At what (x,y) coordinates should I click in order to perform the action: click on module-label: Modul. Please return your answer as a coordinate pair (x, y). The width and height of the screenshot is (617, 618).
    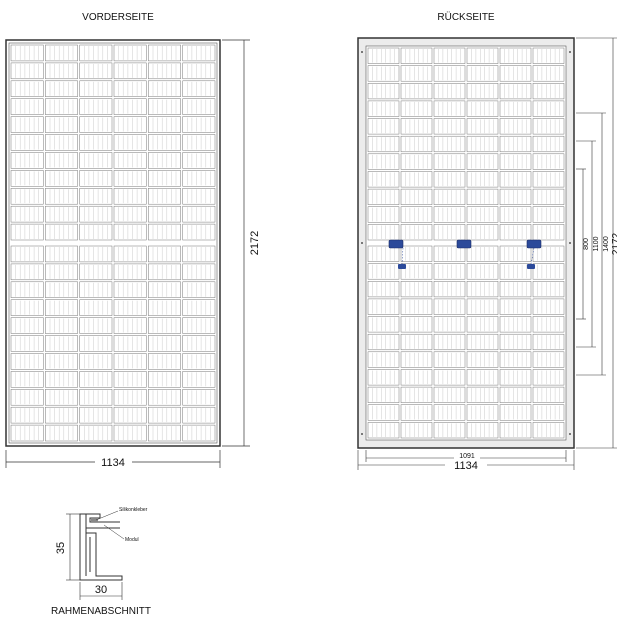
    Looking at the image, I should click on (132, 540).